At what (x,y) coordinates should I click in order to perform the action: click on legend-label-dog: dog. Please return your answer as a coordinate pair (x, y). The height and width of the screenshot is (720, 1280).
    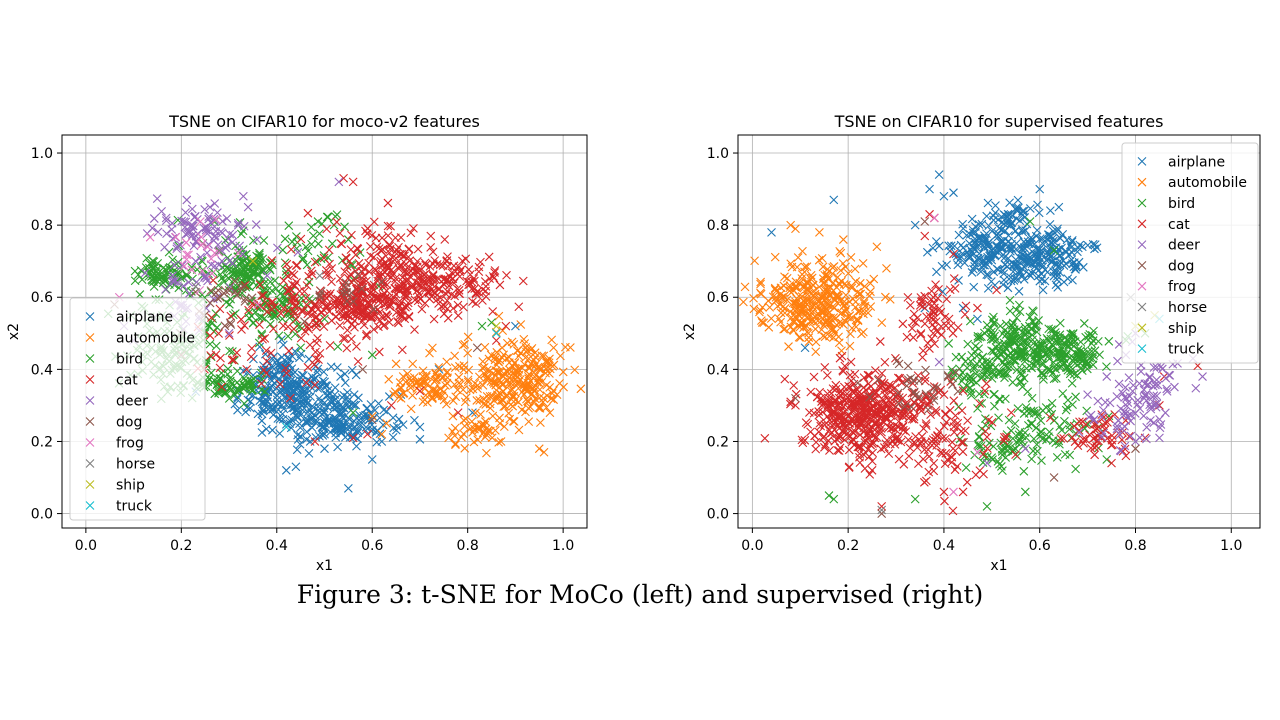
    Looking at the image, I should click on (1181, 266).